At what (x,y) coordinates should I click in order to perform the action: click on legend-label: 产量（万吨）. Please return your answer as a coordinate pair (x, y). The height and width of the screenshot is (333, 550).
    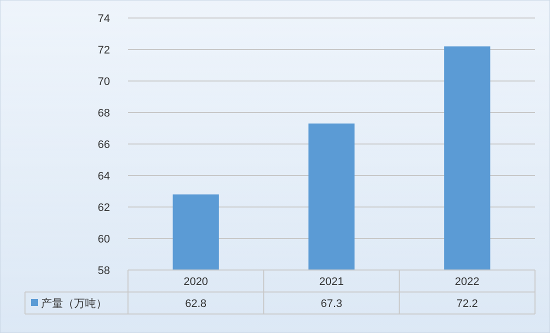
    Looking at the image, I should click on (74, 303).